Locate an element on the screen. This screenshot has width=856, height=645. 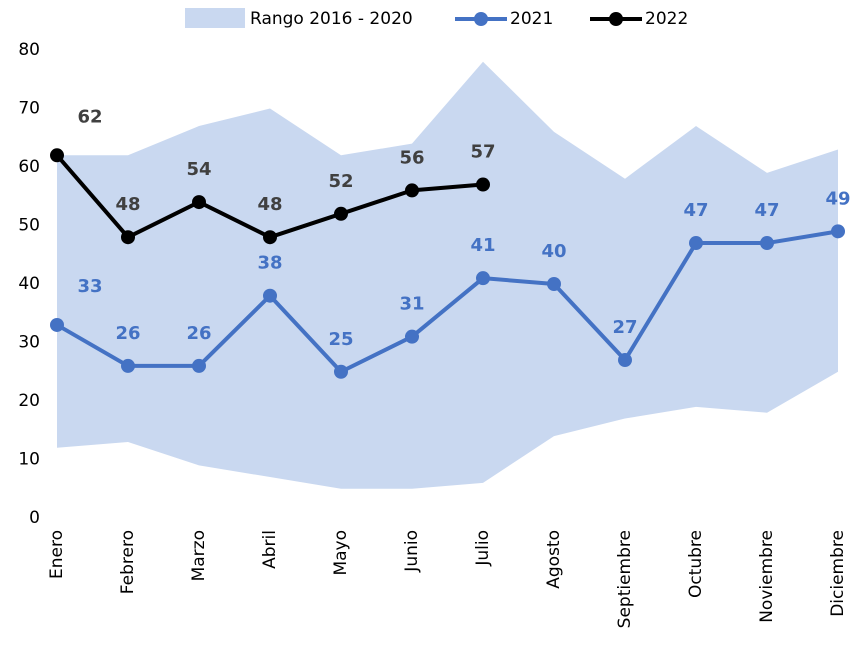
data-label: 38 is located at coordinates (269, 263).